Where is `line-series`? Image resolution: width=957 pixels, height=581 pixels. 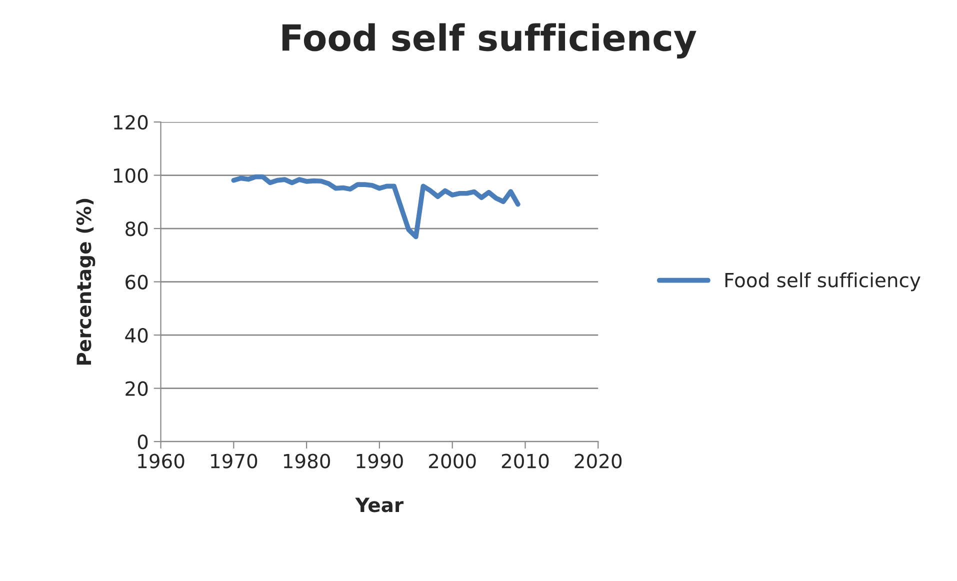 line-series is located at coordinates (375, 207).